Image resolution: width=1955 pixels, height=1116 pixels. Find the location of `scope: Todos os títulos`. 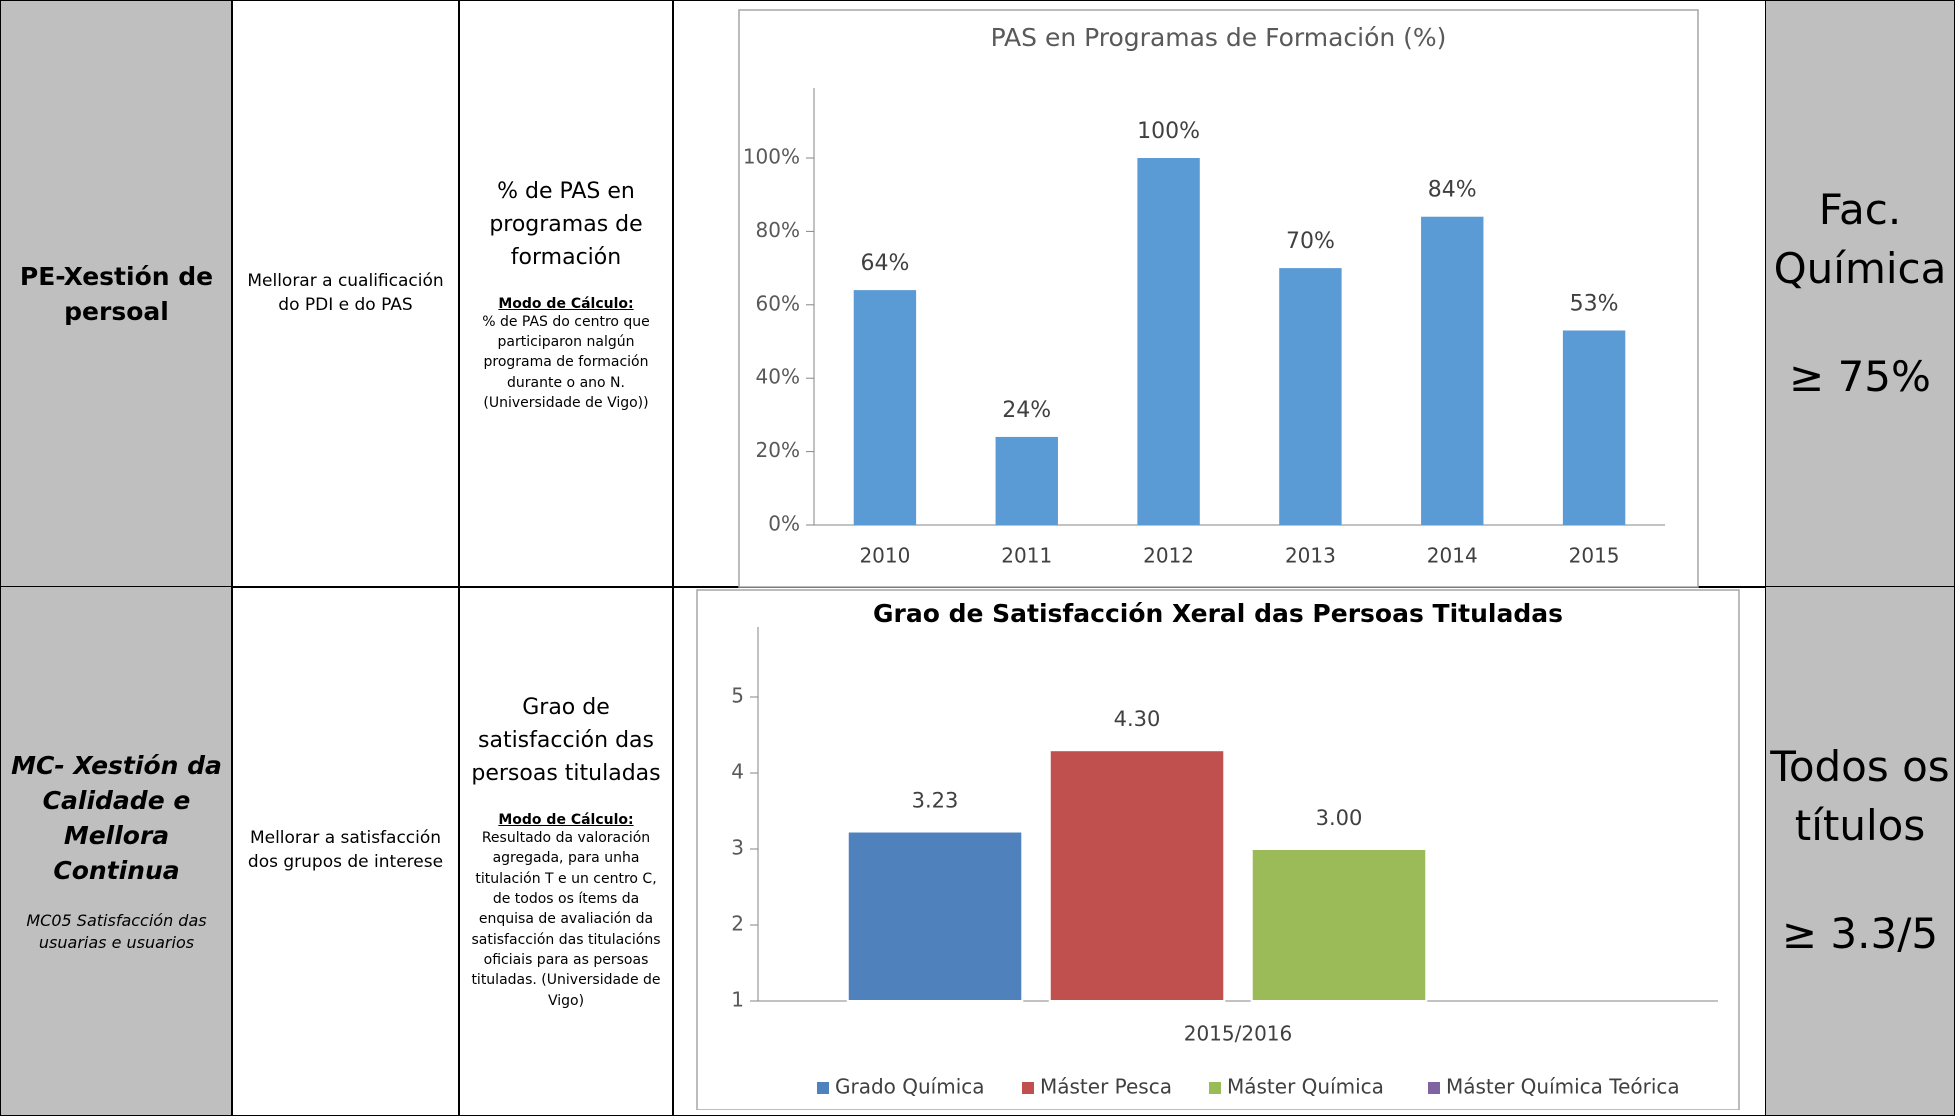

scope: Todos os títulos is located at coordinates (1860, 795).